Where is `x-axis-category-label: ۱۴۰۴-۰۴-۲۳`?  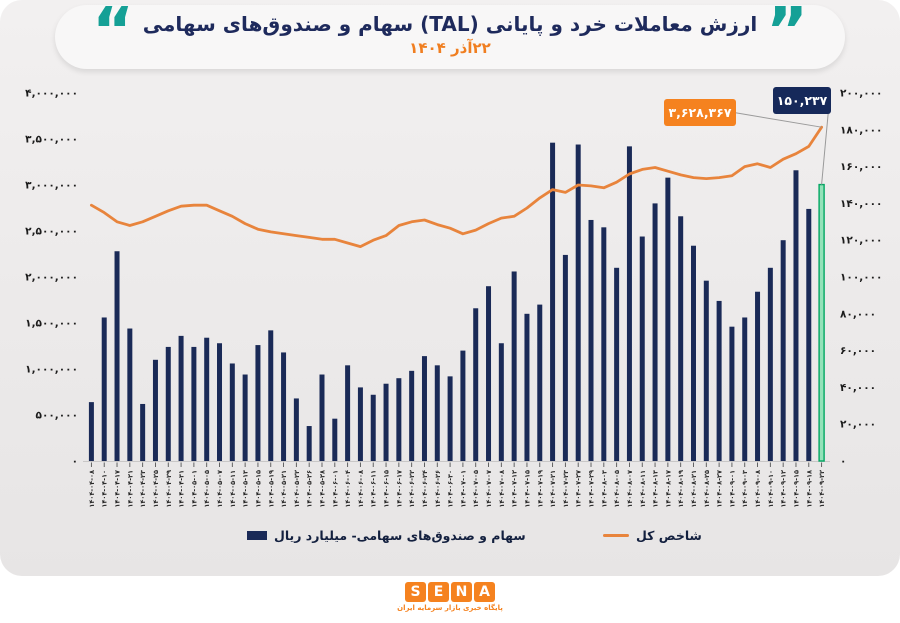 x-axis-category-label: ۱۴۰۴-۰۴-۲۳ is located at coordinates (143, 489).